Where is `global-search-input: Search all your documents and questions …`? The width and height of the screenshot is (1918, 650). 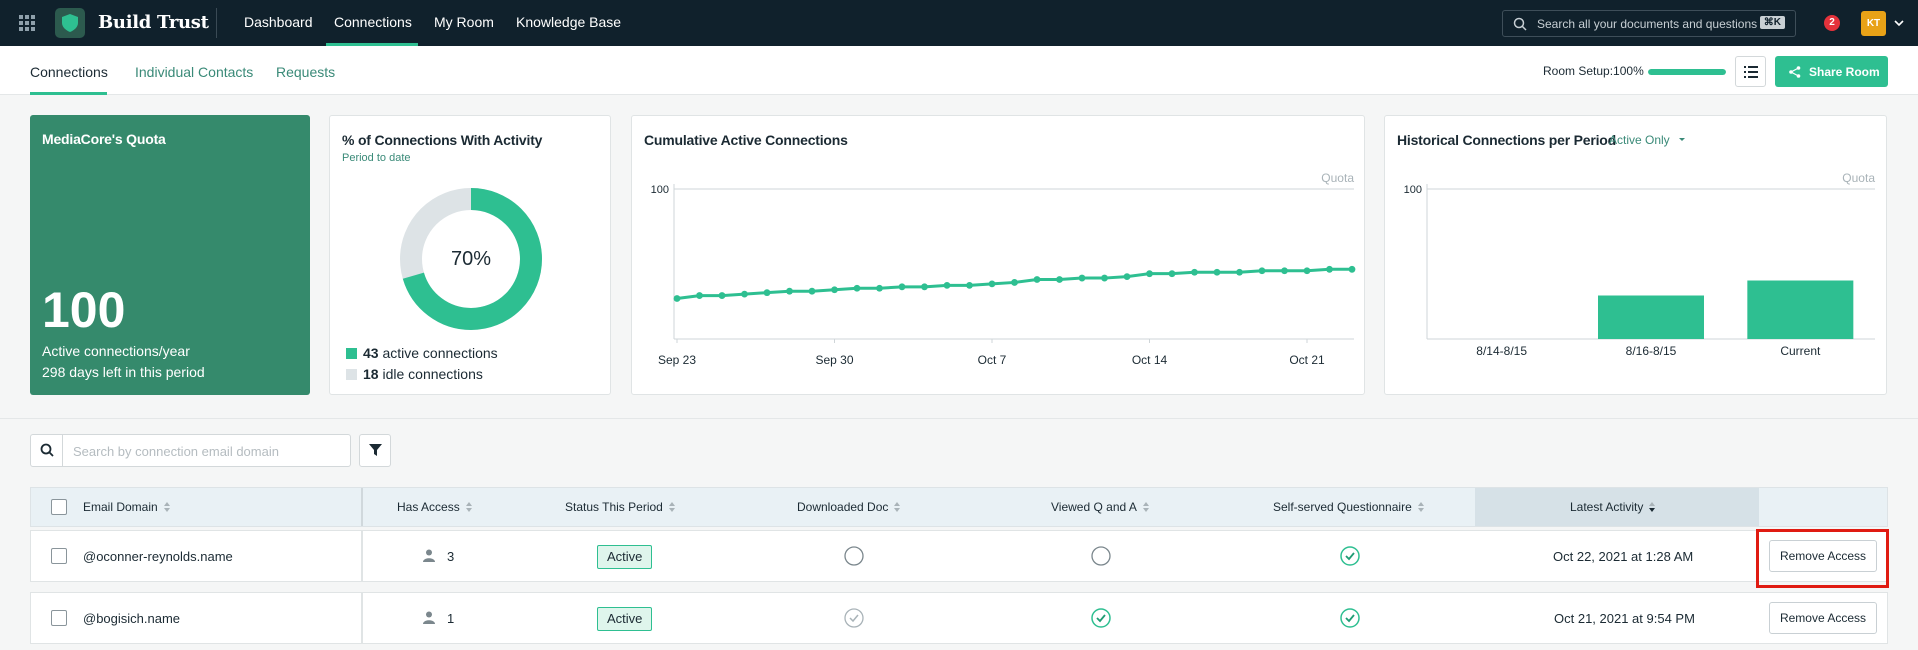
global-search-input: Search all your documents and questions … is located at coordinates (1649, 23).